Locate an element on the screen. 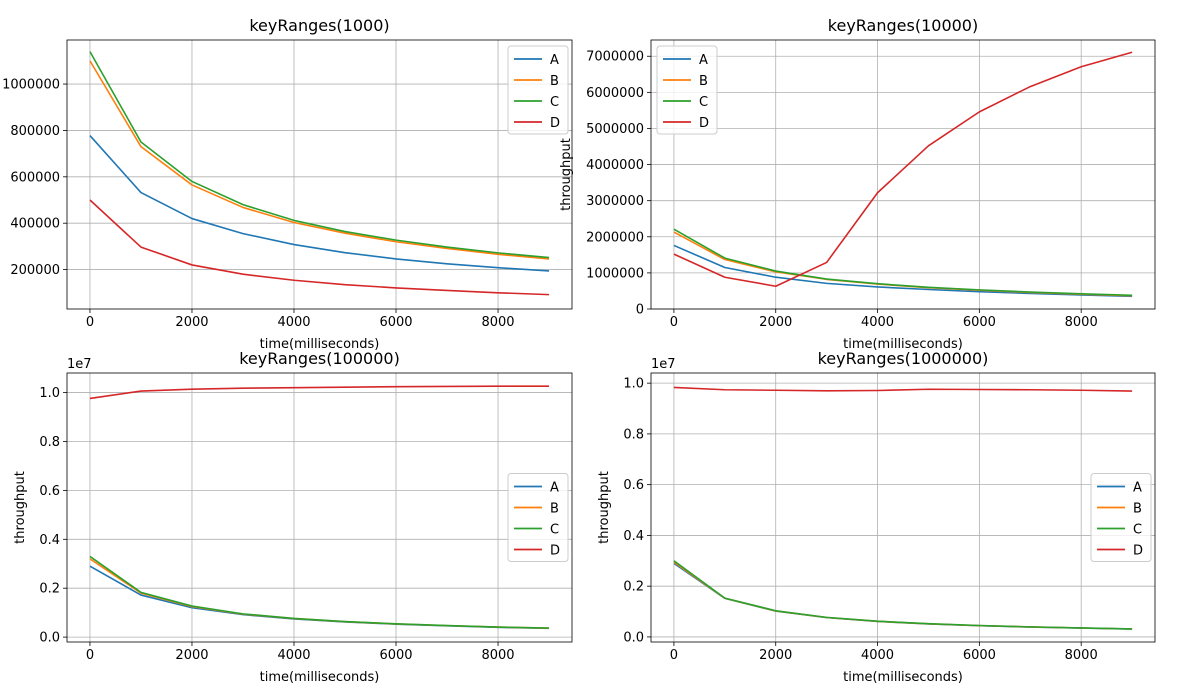 This screenshot has width=1200, height=700. y-tick-label: 6000000 is located at coordinates (615, 93).